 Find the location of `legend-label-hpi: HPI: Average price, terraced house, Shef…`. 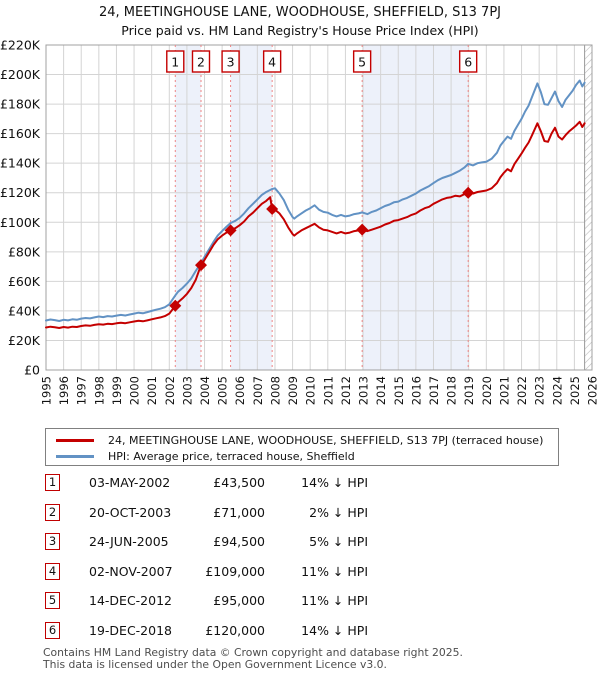

legend-label-hpi: HPI: Average price, terraced house, Shef… is located at coordinates (231, 456).